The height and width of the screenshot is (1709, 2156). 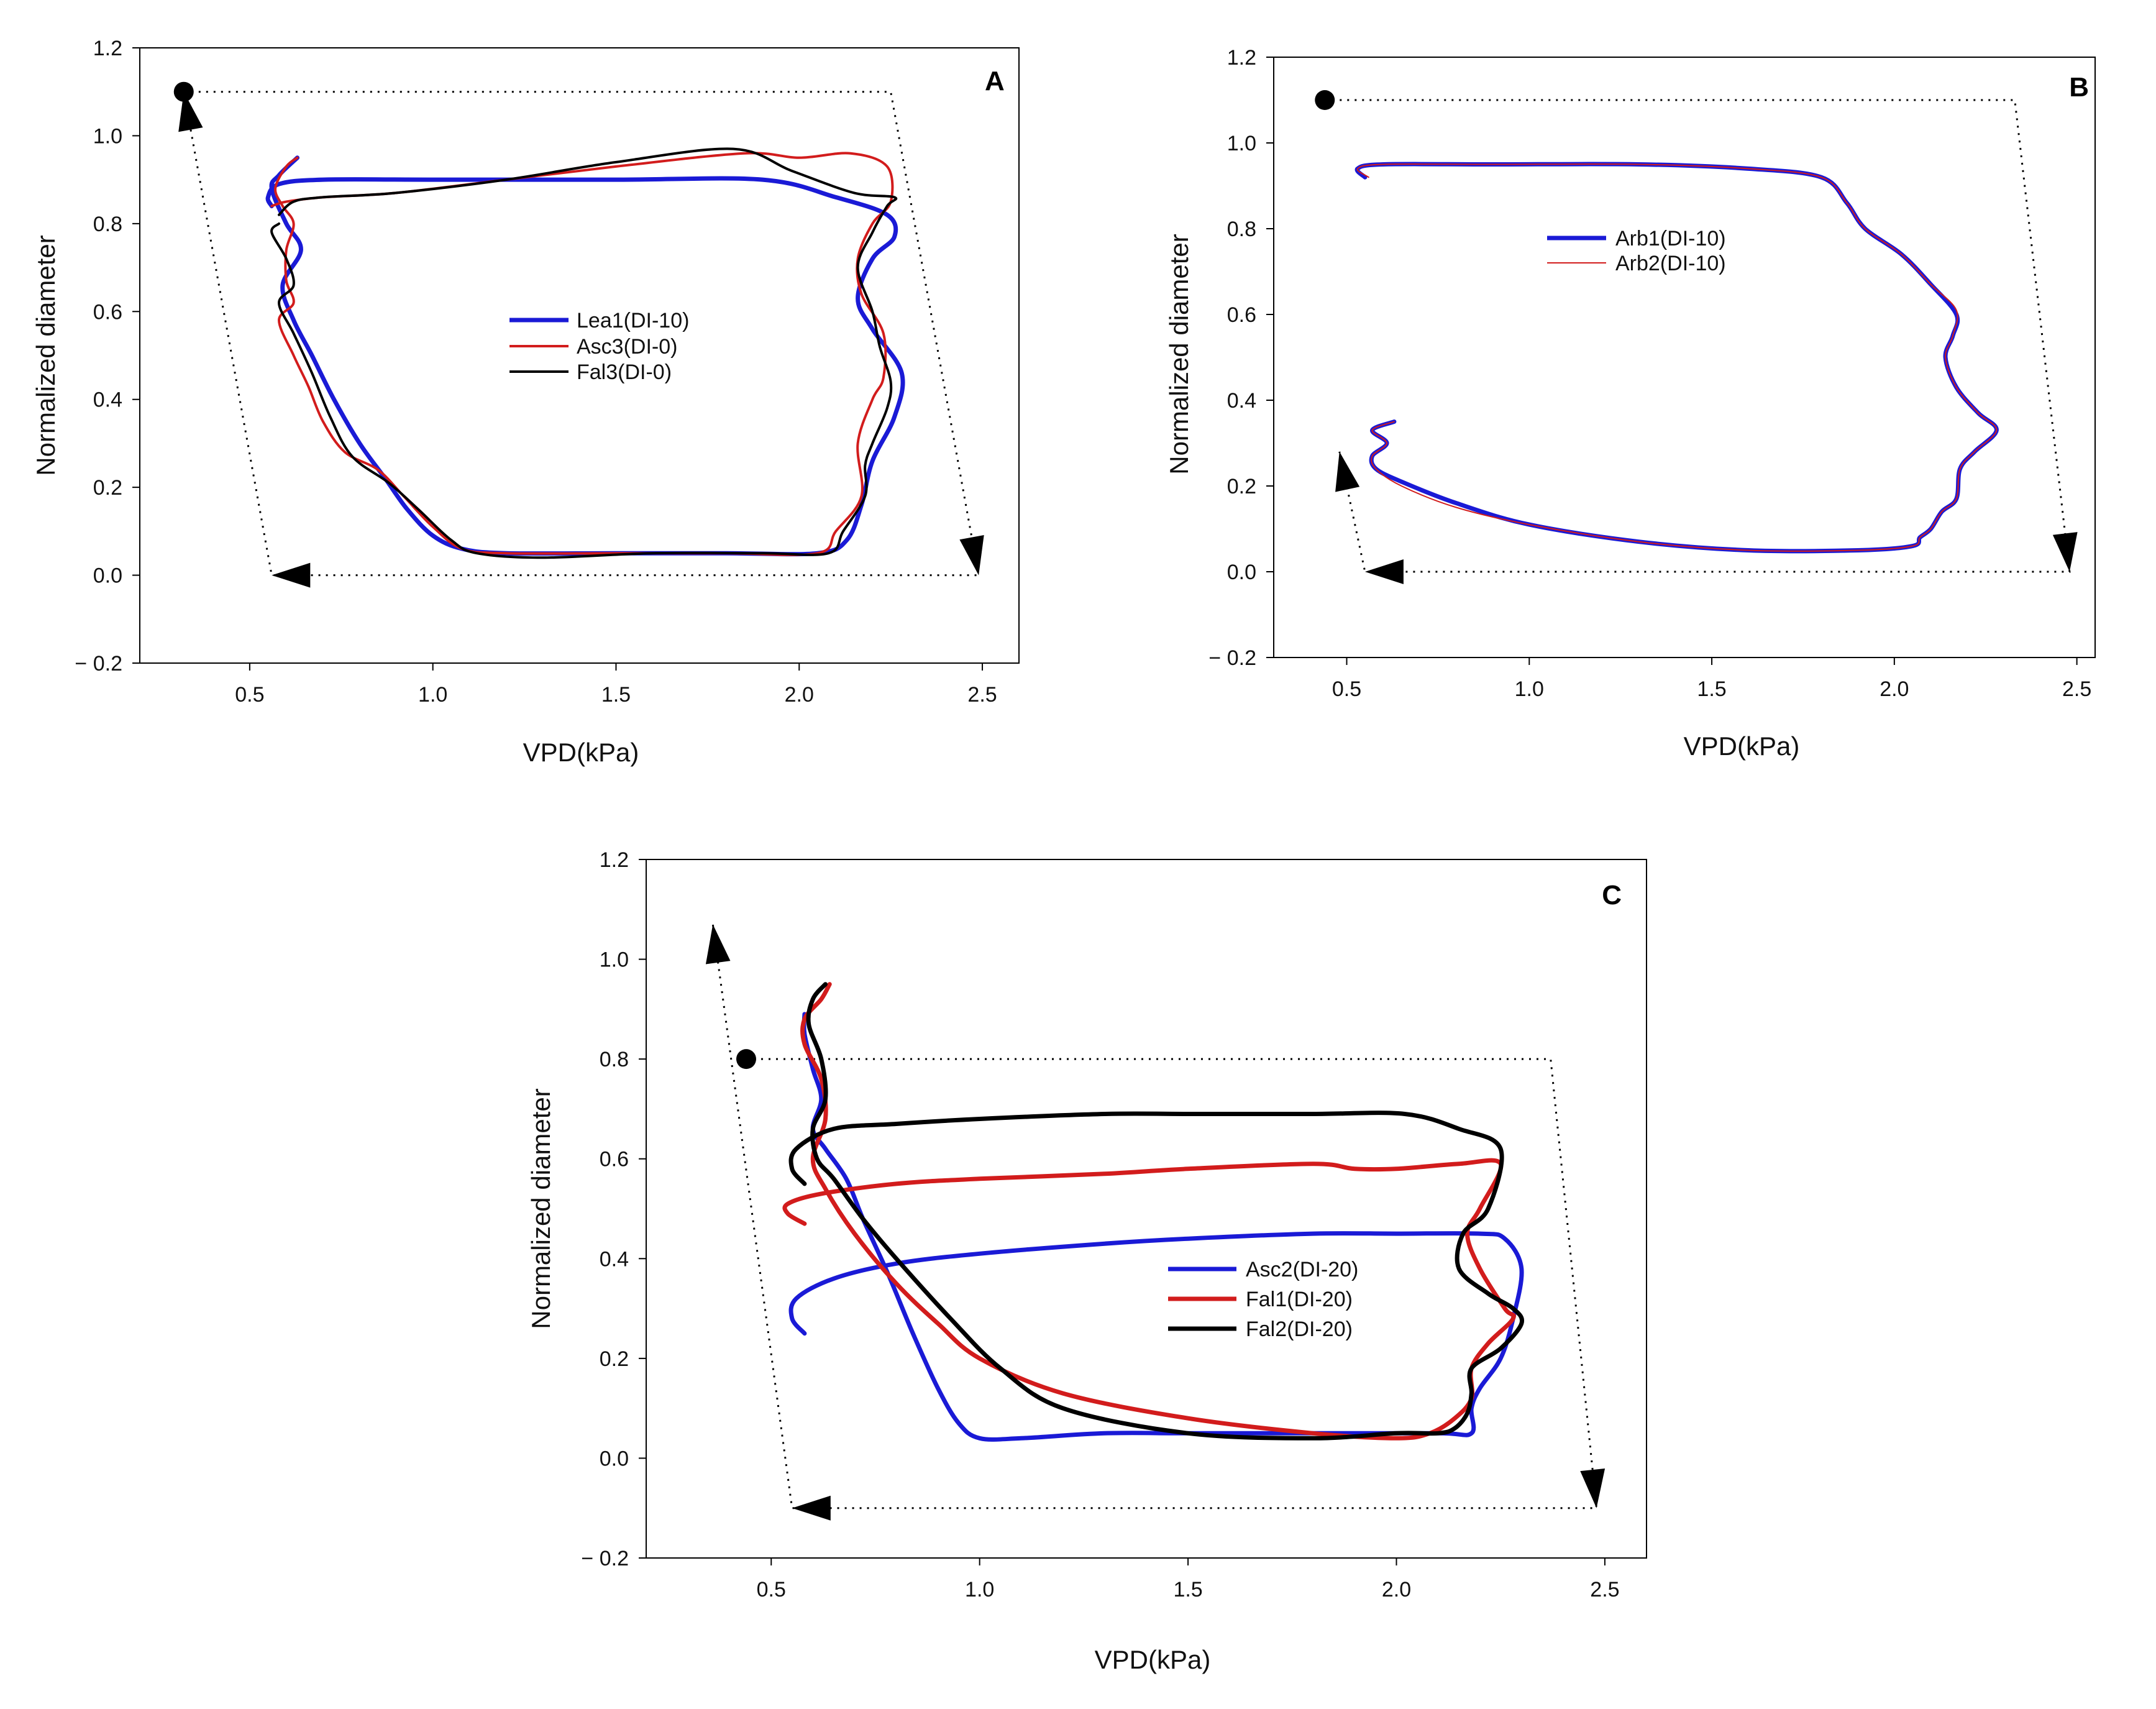 I want to click on panel-a-series, so click(x=585, y=353).